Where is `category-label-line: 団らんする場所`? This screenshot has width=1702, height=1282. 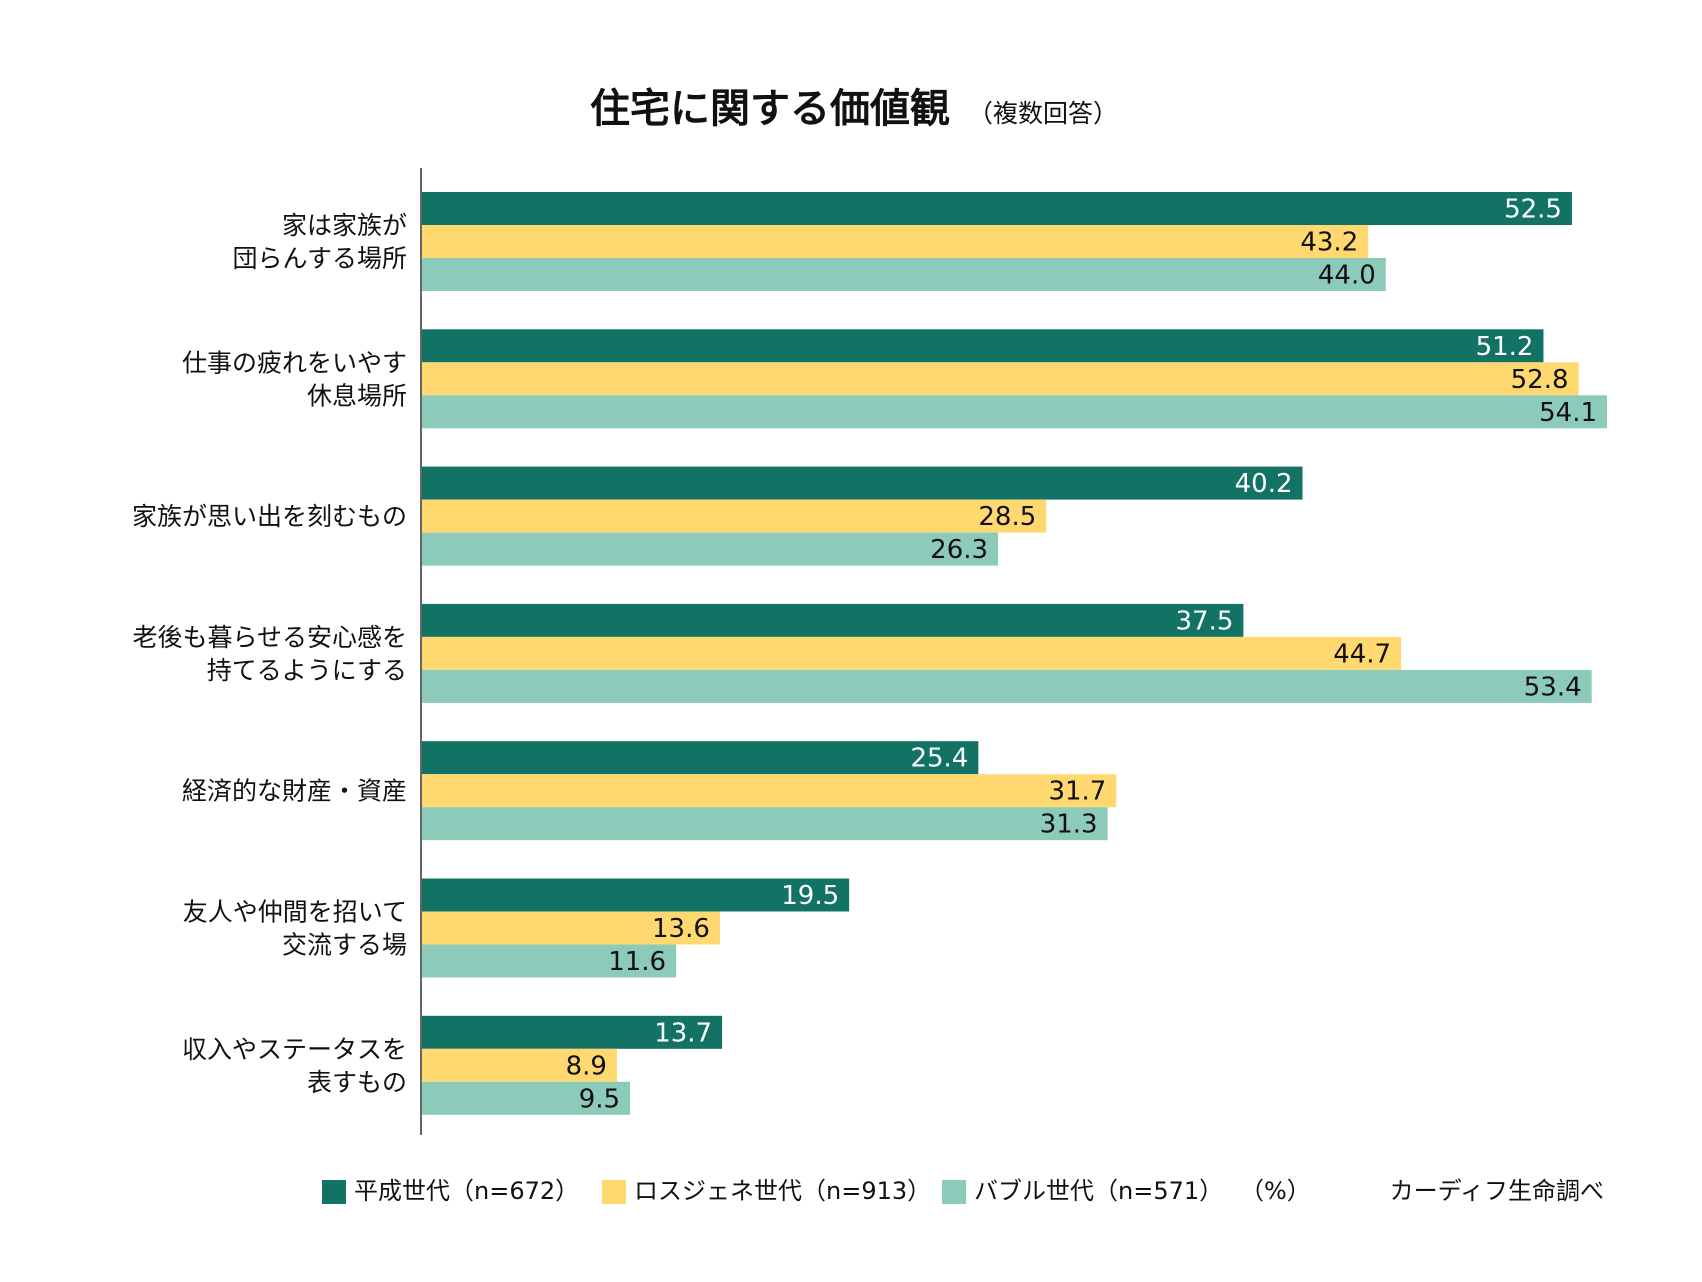
category-label-line: 団らんする場所 is located at coordinates (319, 258).